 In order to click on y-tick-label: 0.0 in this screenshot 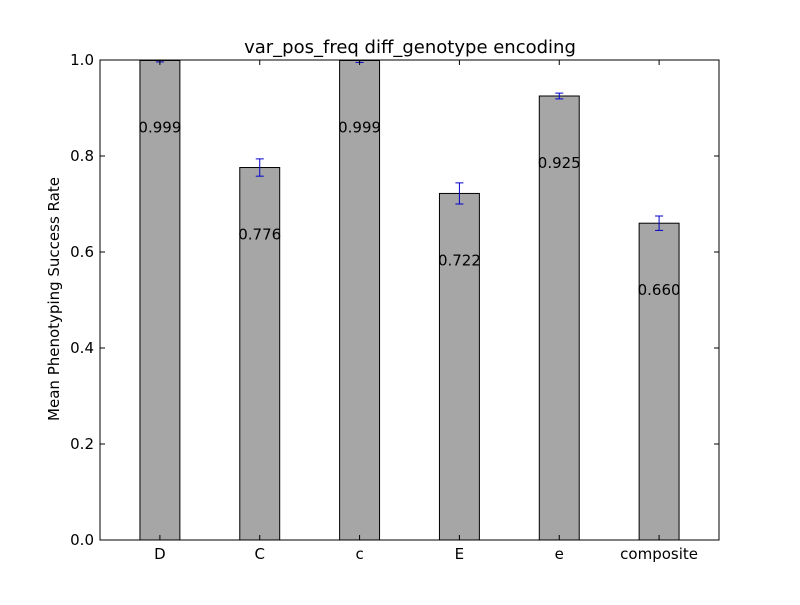, I will do `click(82, 540)`.